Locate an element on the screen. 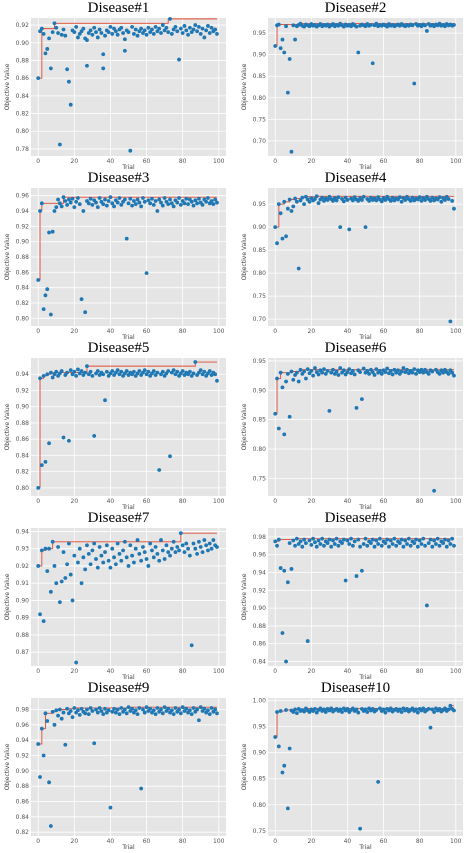 This screenshot has height=853, width=474. y-tick-label: 0.88 is located at coordinates (23, 60).